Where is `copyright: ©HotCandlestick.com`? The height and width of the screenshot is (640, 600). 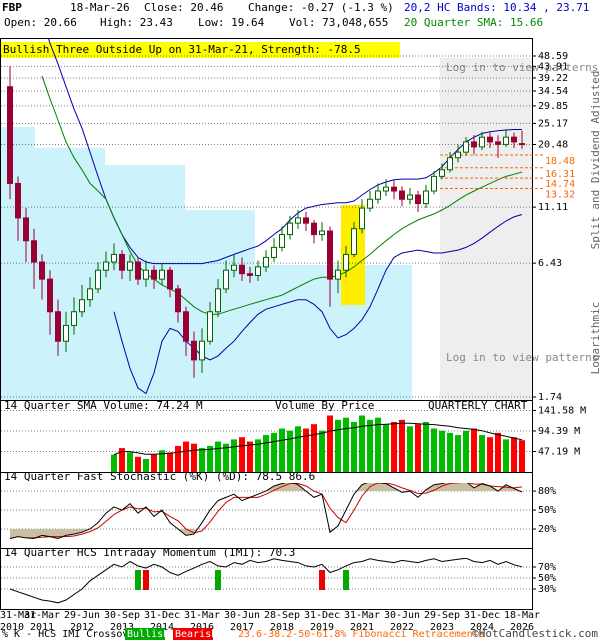 copyright: ©HotCandlestick.com is located at coordinates (535, 633).